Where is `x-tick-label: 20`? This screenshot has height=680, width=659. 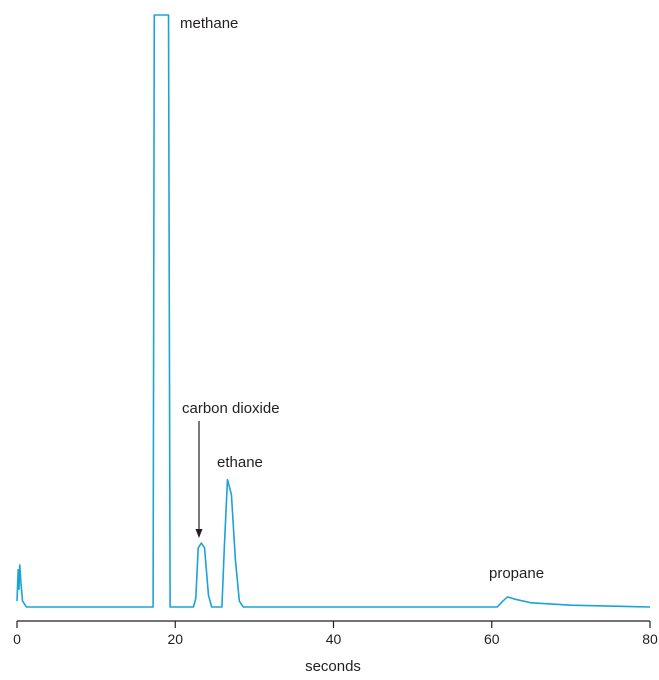
x-tick-label: 20 is located at coordinates (175, 639).